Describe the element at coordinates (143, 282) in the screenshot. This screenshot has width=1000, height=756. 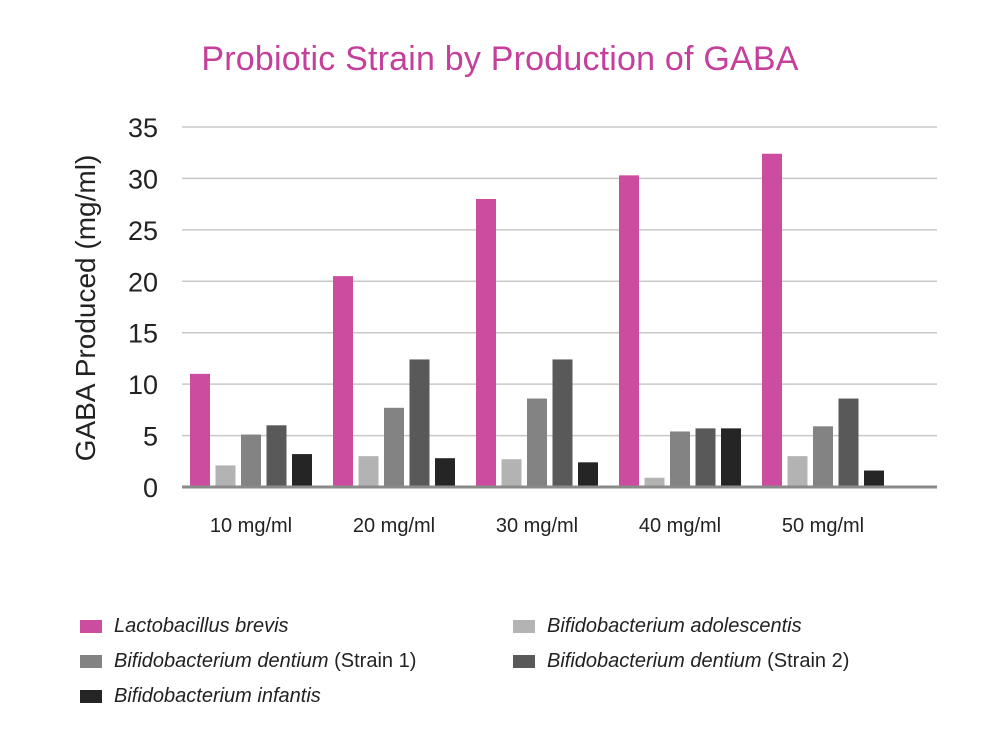
I see `y-tick-label: 20` at that location.